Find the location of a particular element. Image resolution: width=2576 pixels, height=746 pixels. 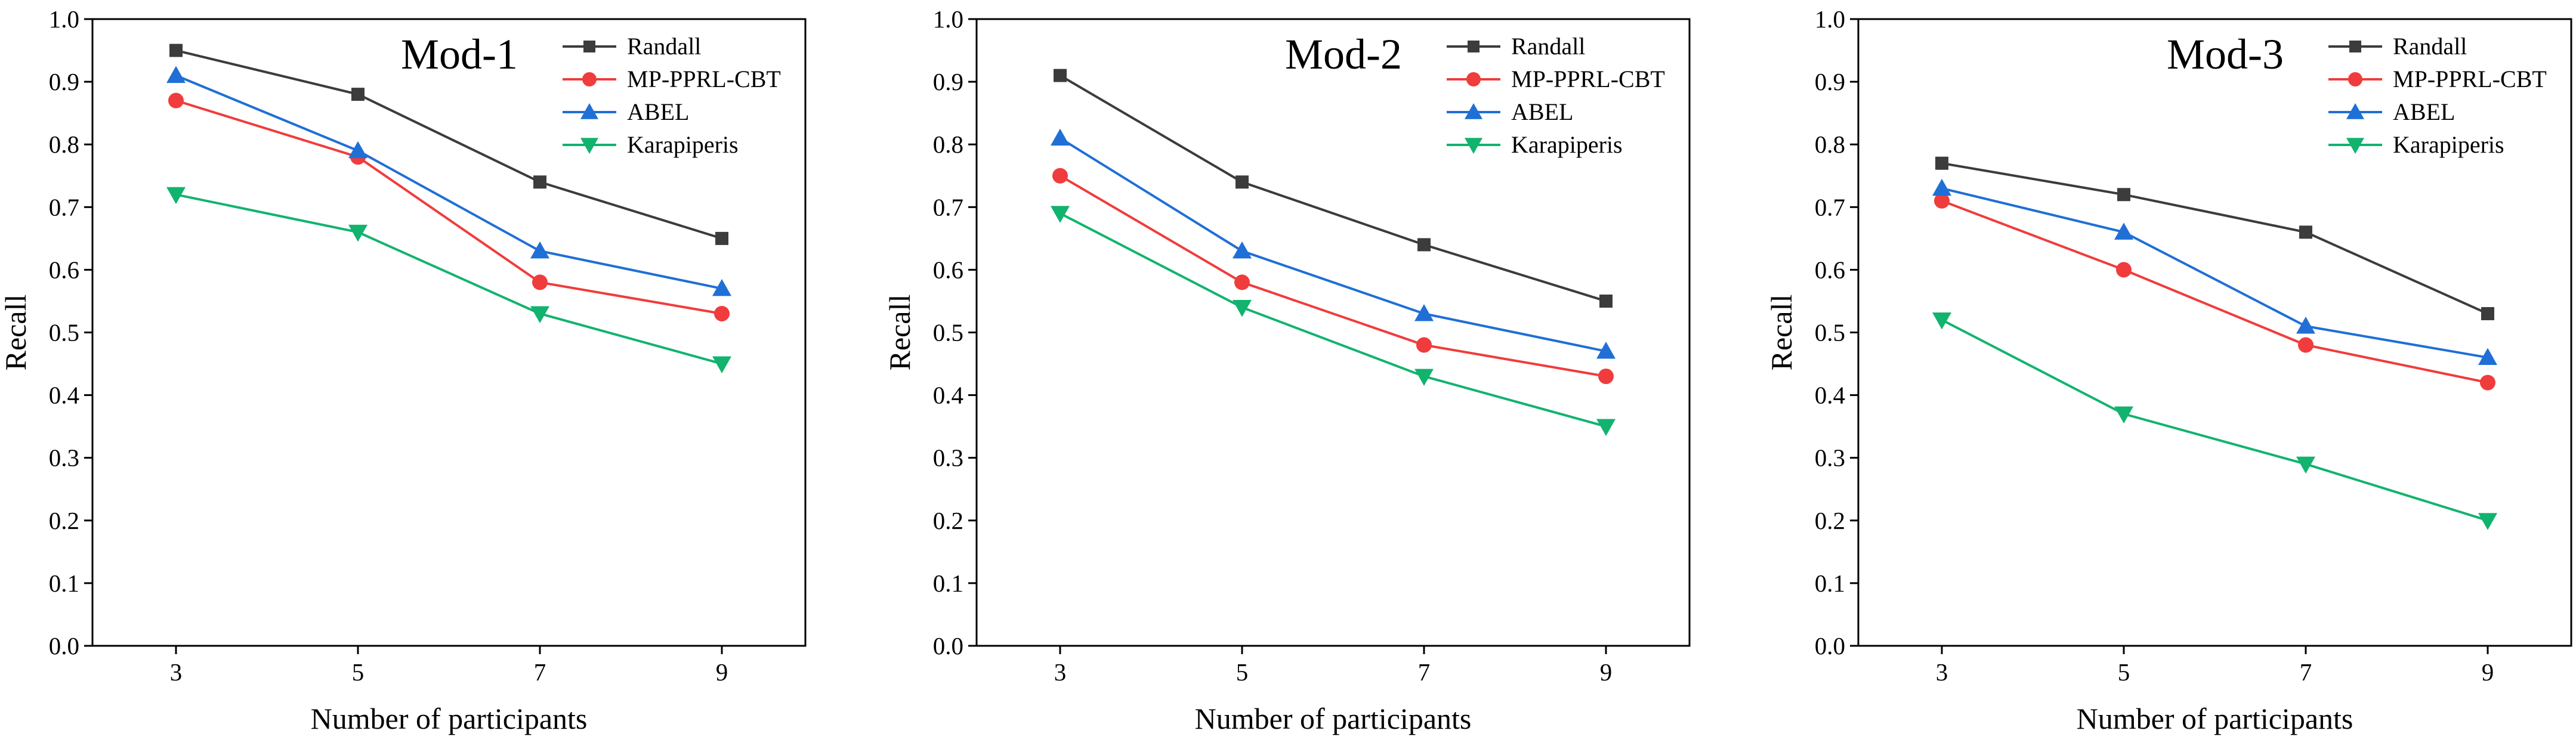

series-line-karapiperis is located at coordinates (1333, 320).